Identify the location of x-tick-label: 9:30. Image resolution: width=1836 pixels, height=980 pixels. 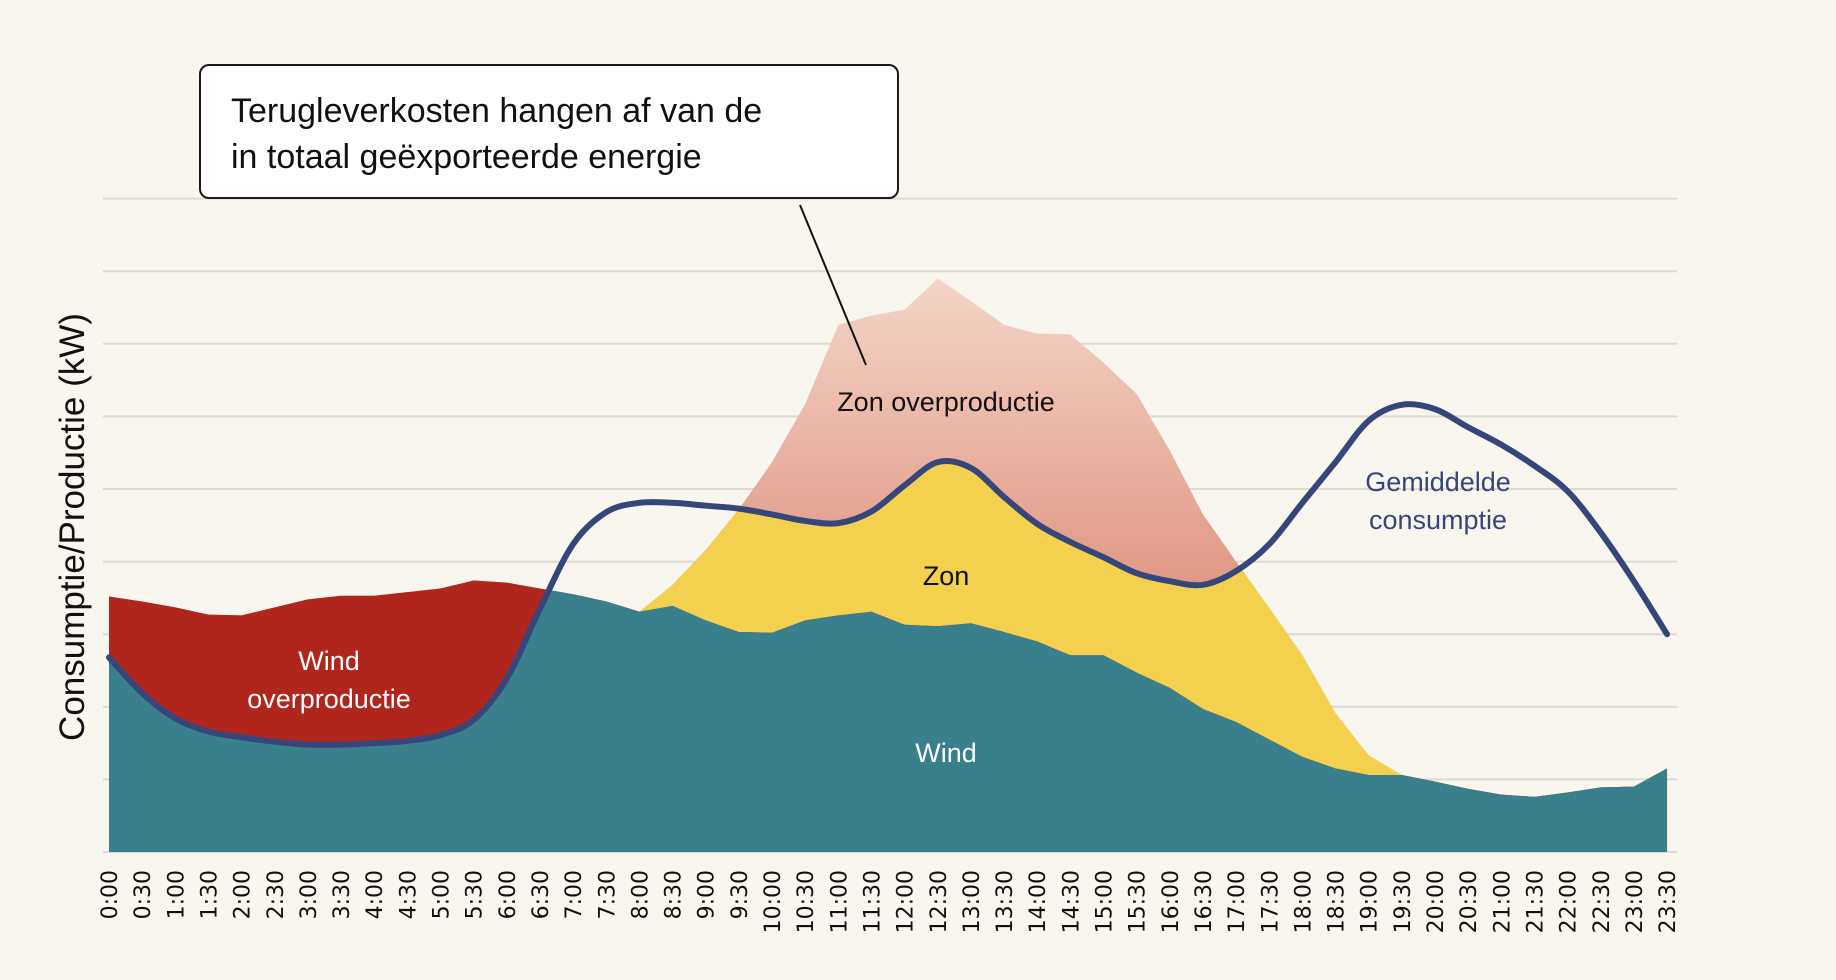
(740, 894).